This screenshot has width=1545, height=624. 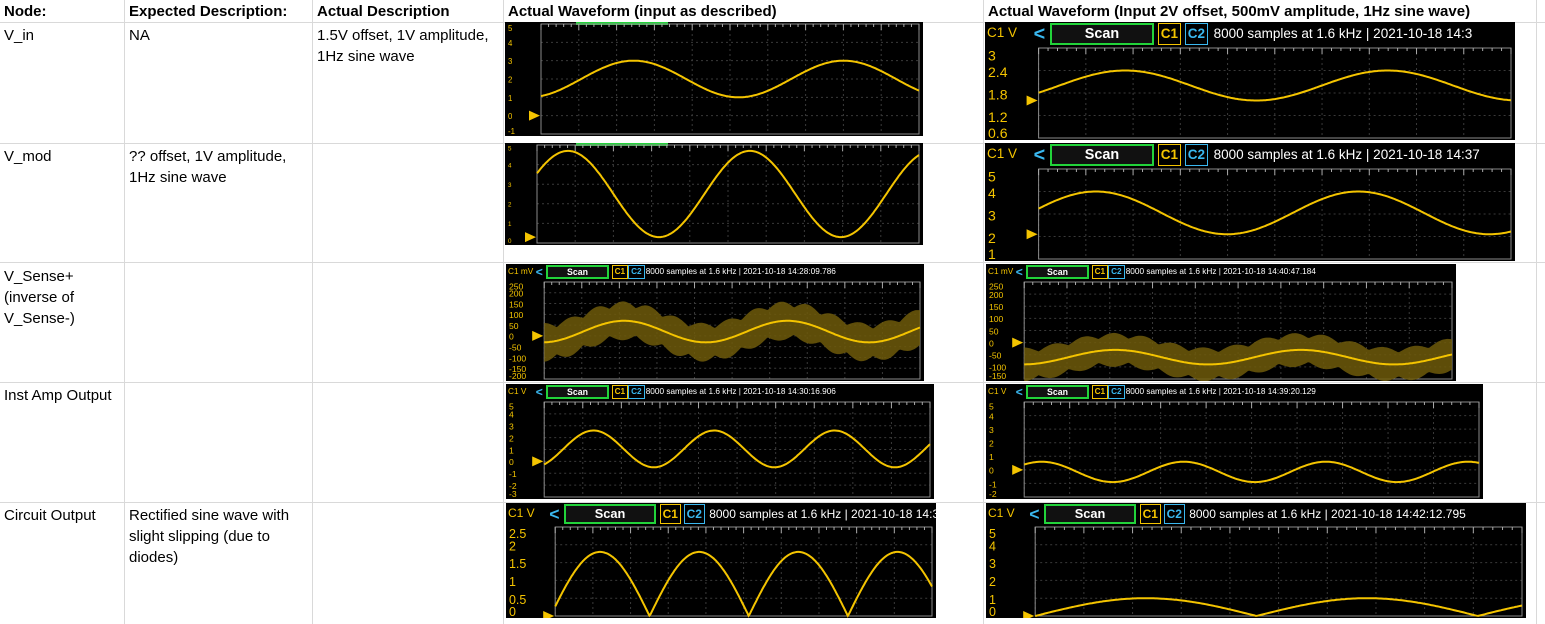 What do you see at coordinates (1234, 450) in the screenshot?
I see `waveform-plot: 54 3 2 1 0 -1-2` at bounding box center [1234, 450].